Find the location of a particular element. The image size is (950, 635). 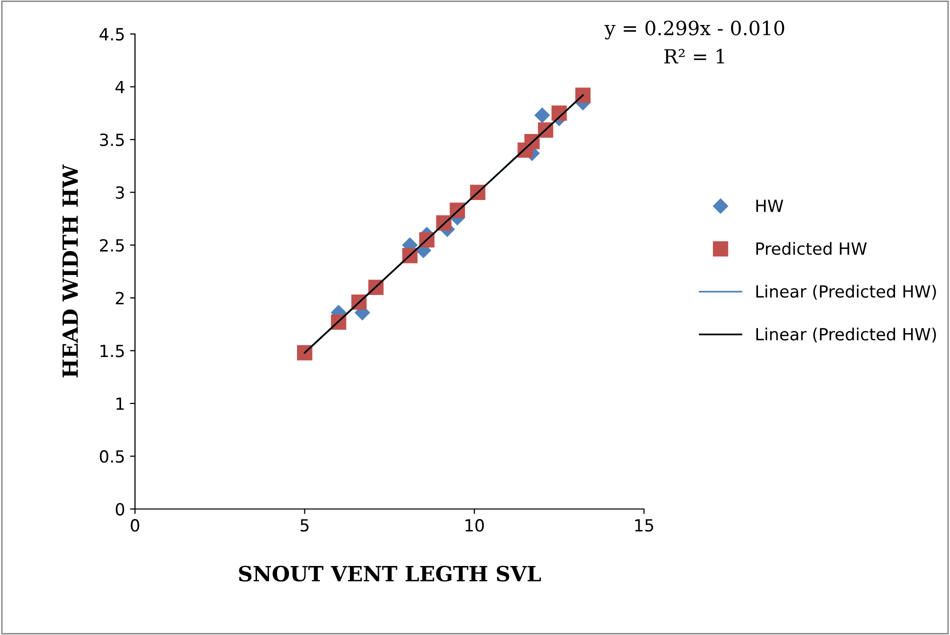

x-tick-label: 10 is located at coordinates (475, 525).